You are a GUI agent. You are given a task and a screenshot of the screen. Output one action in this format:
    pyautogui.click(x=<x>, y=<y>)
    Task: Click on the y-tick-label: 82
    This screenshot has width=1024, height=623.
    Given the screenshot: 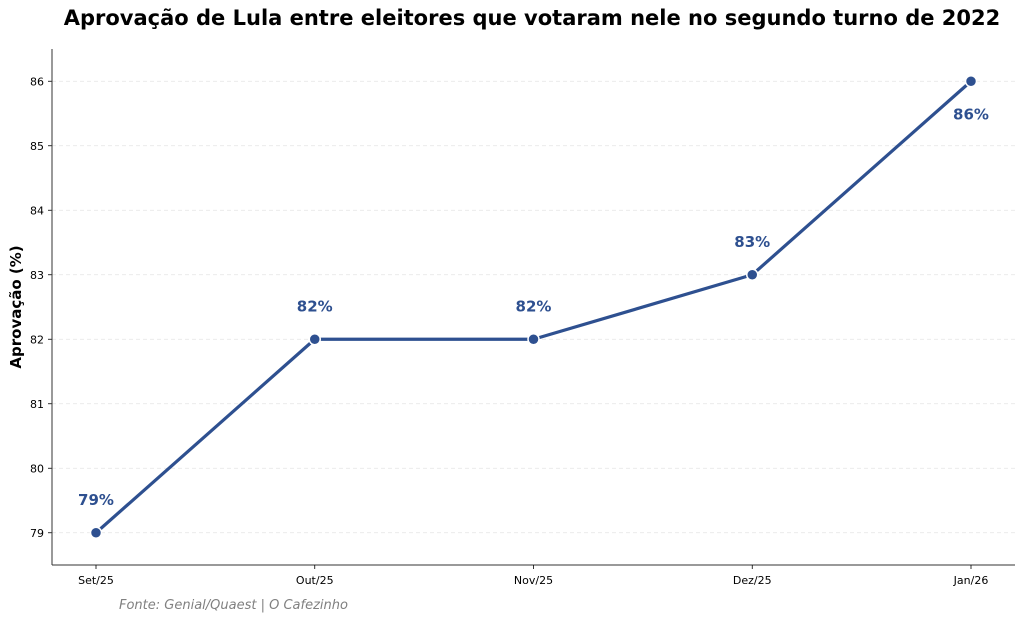 What is the action you would take?
    pyautogui.click(x=37, y=339)
    